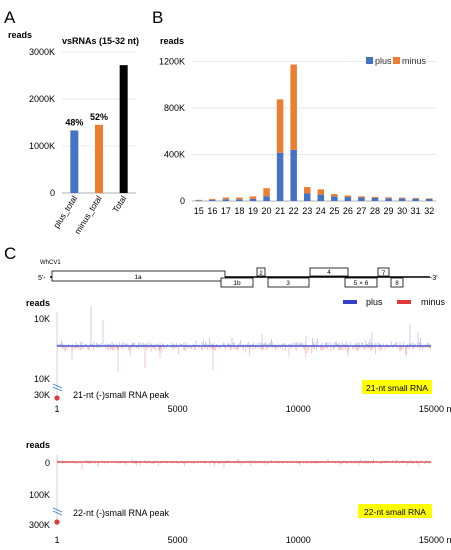  What do you see at coordinates (99, 158) in the screenshot?
I see `panel-a-bar-minus_total` at bounding box center [99, 158].